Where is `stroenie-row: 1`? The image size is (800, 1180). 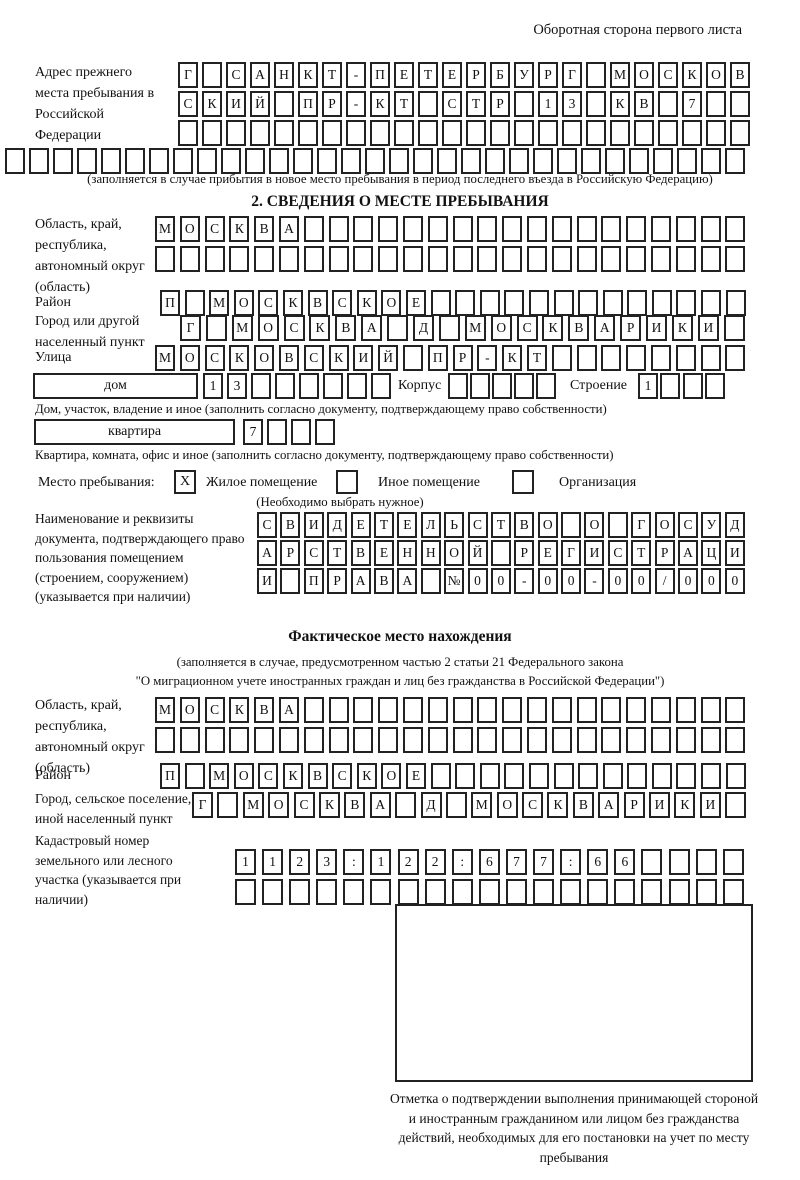
stroenie-row: 1 is located at coordinates (681, 386).